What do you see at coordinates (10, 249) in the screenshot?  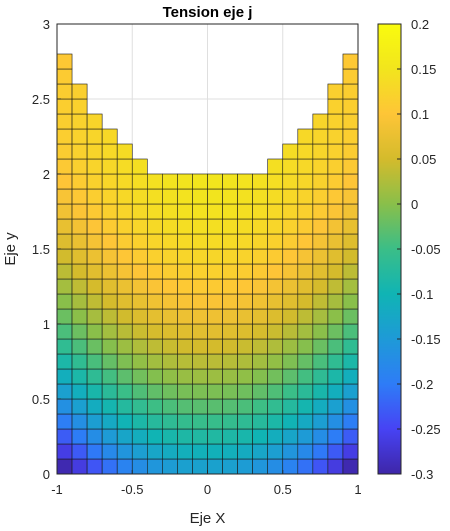 I see `y-axis-label: Eje y` at bounding box center [10, 249].